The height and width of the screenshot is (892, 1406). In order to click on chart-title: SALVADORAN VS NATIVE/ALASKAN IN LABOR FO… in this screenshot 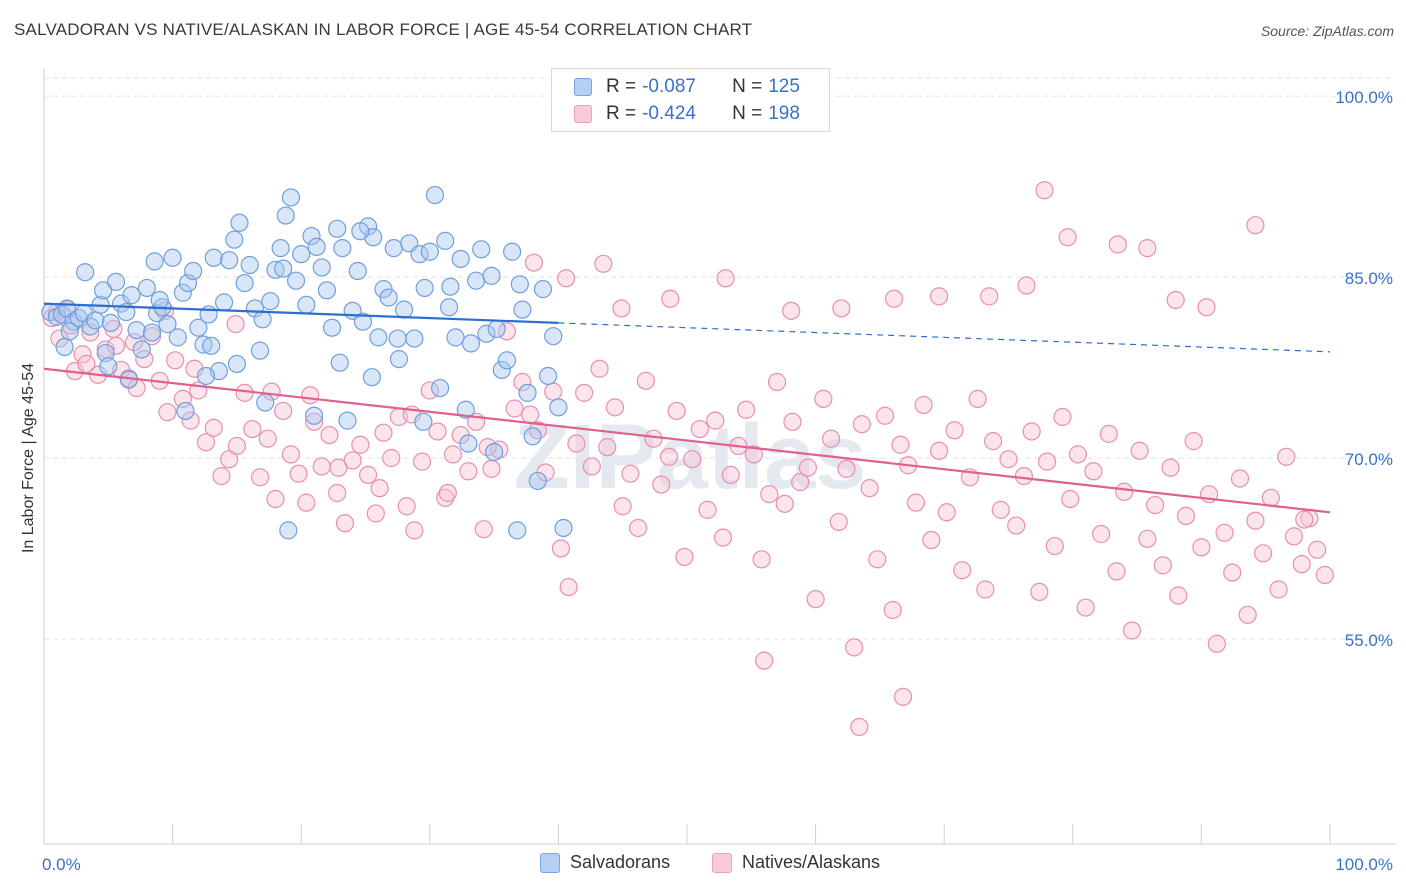, I will do `click(383, 29)`.